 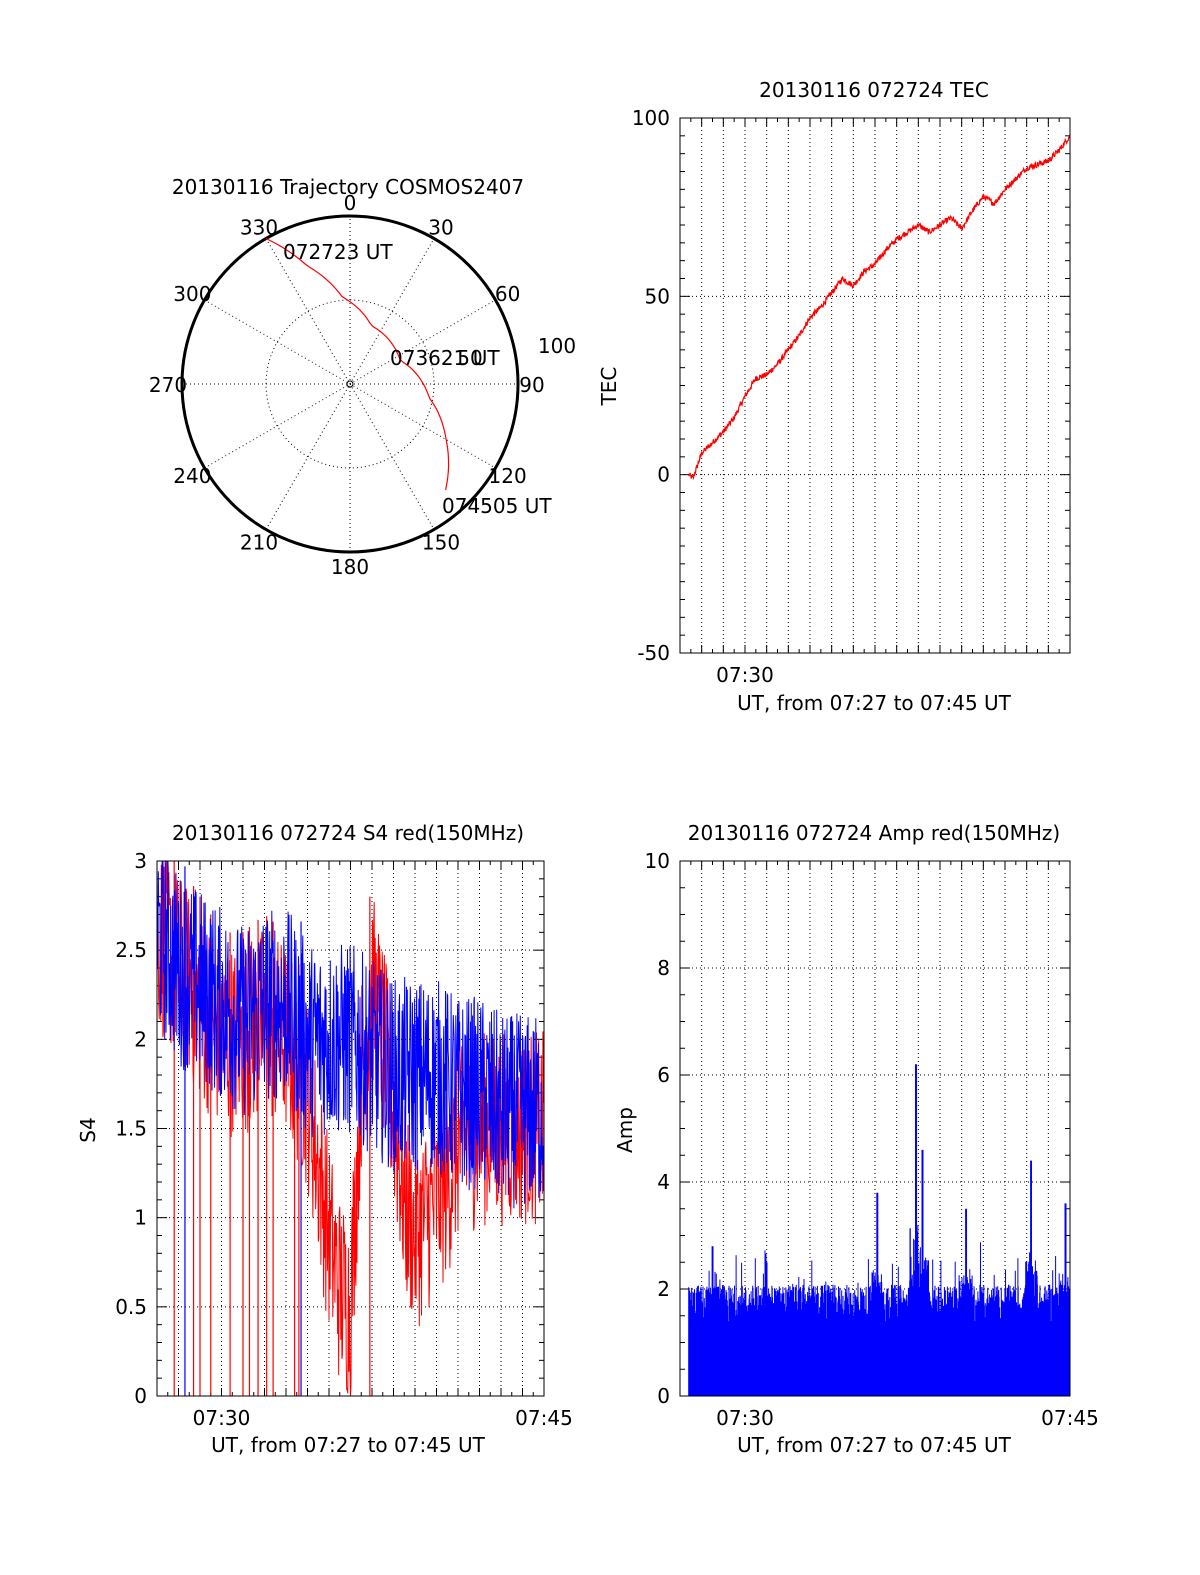 I want to click on y-tick-label: 1.5, so click(x=131, y=1129).